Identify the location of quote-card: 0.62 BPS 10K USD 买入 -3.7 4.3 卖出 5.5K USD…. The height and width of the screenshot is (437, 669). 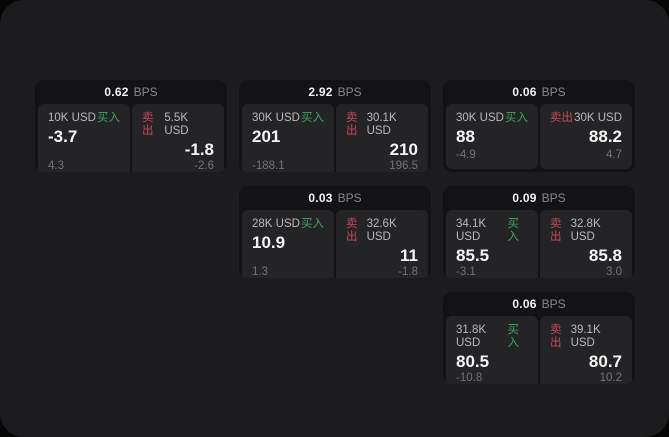
(131, 126).